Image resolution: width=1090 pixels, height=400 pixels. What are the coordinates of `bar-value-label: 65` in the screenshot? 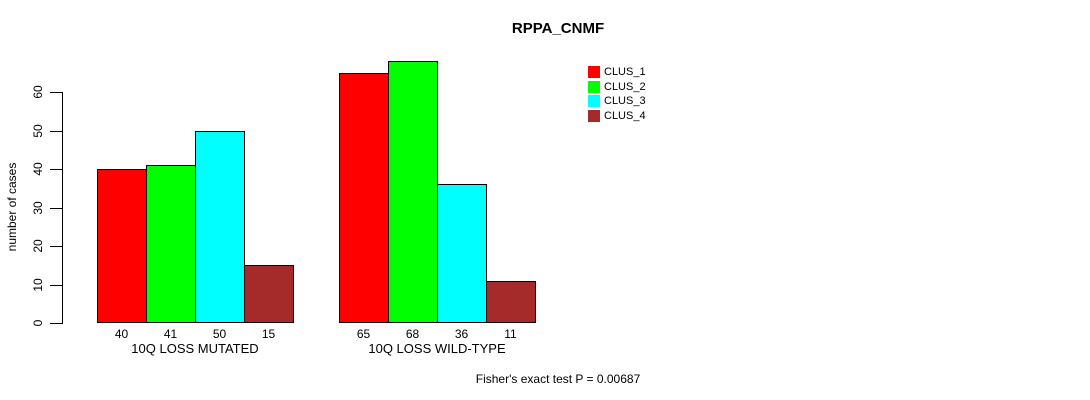 It's located at (363, 334).